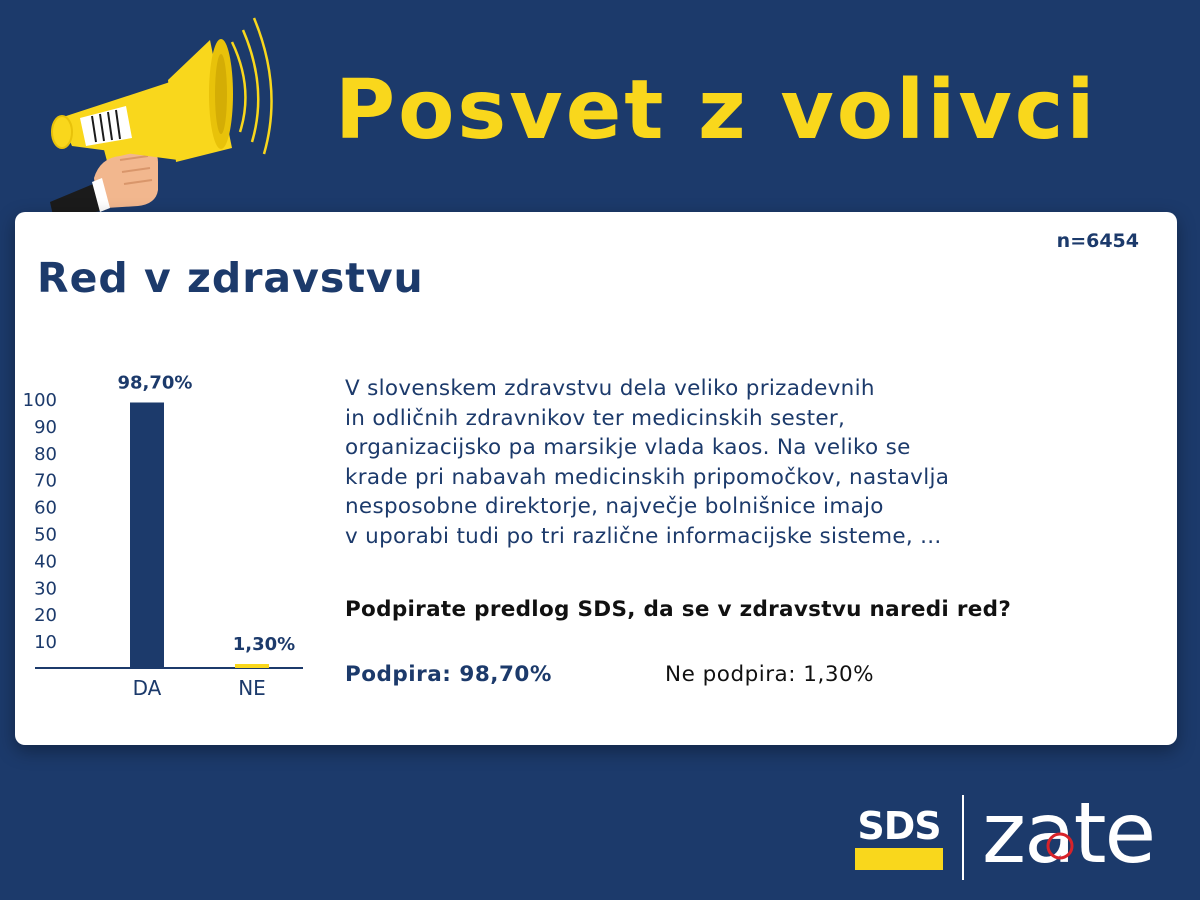  Describe the element at coordinates (230, 278) in the screenshot. I see `card-title: Red v zdravstvu` at that location.